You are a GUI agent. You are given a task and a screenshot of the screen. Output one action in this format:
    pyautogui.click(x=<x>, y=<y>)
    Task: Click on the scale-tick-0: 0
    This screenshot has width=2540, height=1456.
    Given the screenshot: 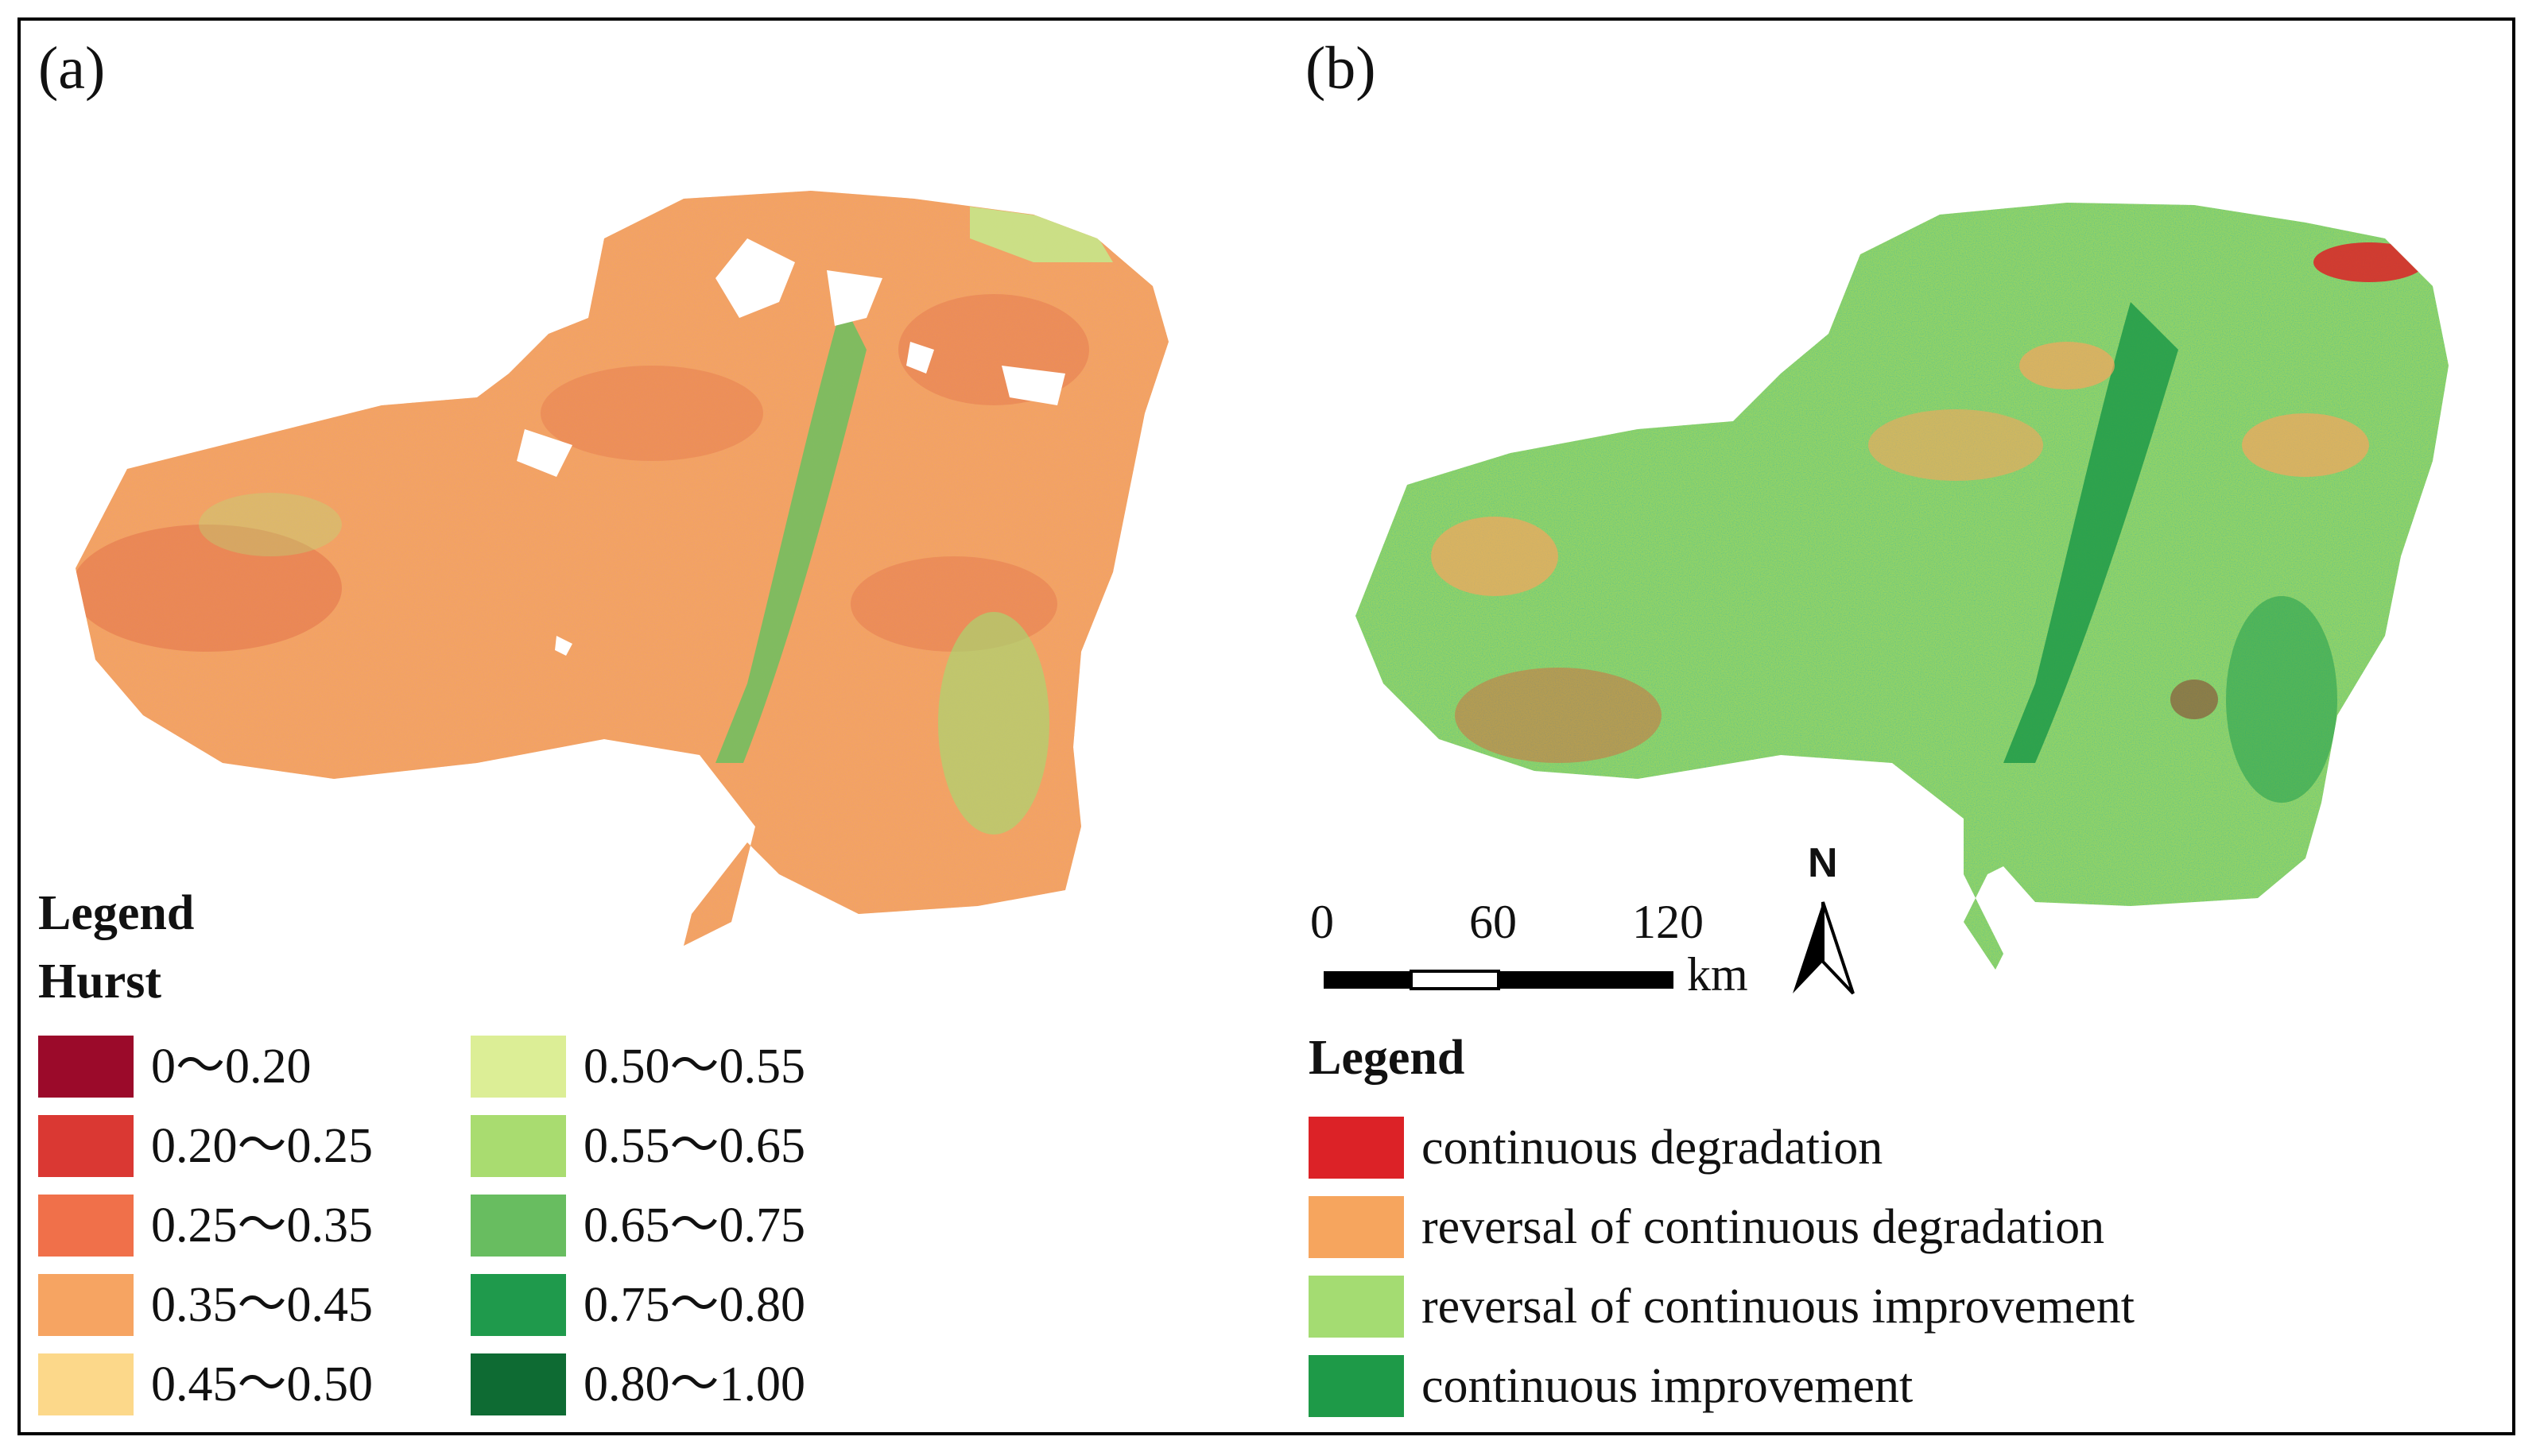 What is the action you would take?
    pyautogui.click(x=1322, y=922)
    